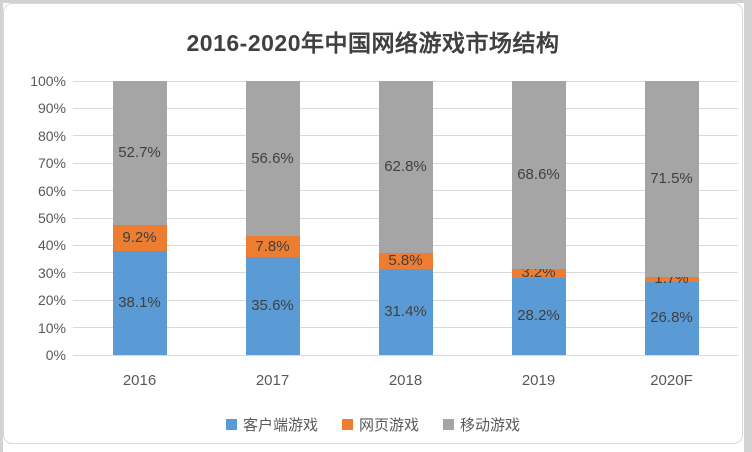 The image size is (752, 452). Describe the element at coordinates (388, 425) in the screenshot. I see `legend-label: 网页游戏` at that location.